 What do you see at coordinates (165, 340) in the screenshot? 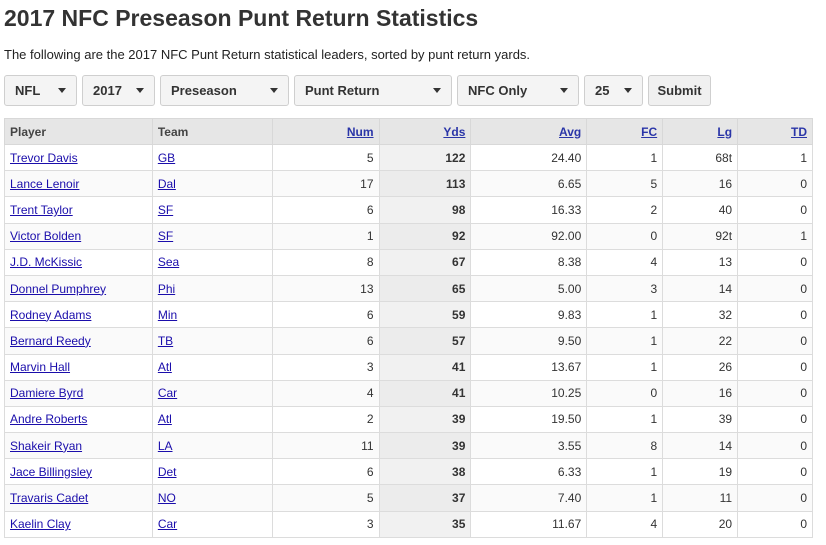
I see `team-link: TB` at bounding box center [165, 340].